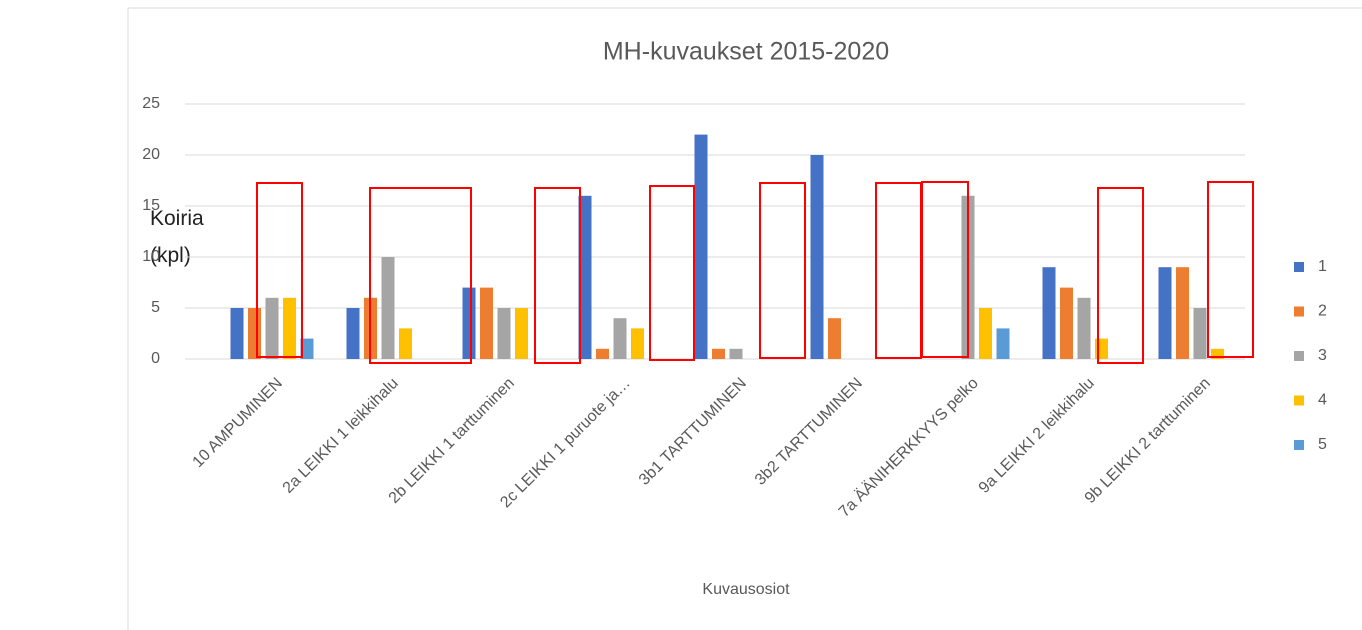 The height and width of the screenshot is (630, 1362). What do you see at coordinates (1322, 355) in the screenshot?
I see `legend-label: 3` at bounding box center [1322, 355].